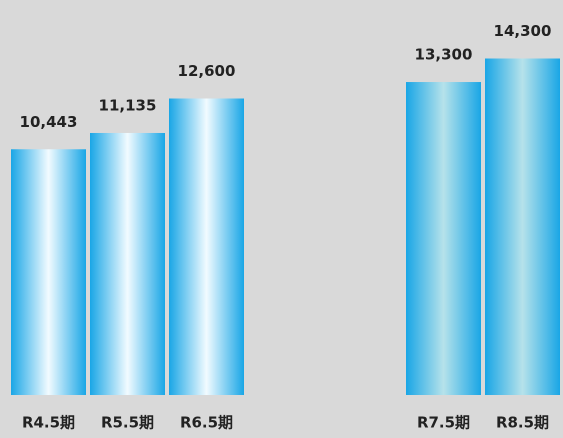 Image resolution: width=563 pixels, height=438 pixels. Describe the element at coordinates (127, 423) in the screenshot. I see `x-tick-label: R5.5期` at that location.